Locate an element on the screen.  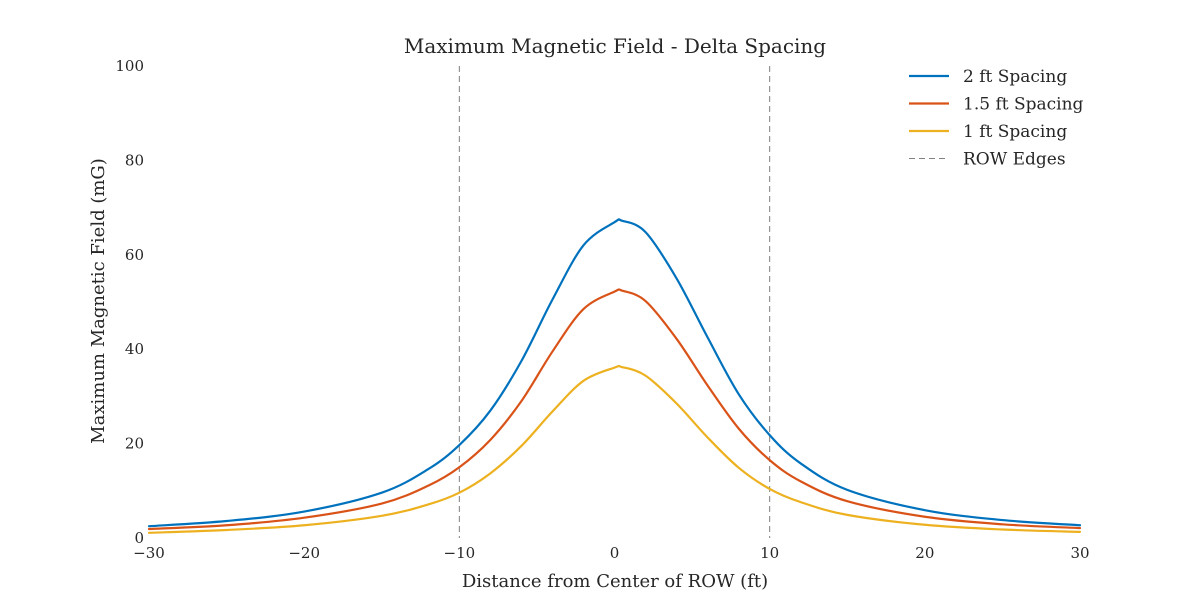
y-tick-label: 40 is located at coordinates (134, 349).